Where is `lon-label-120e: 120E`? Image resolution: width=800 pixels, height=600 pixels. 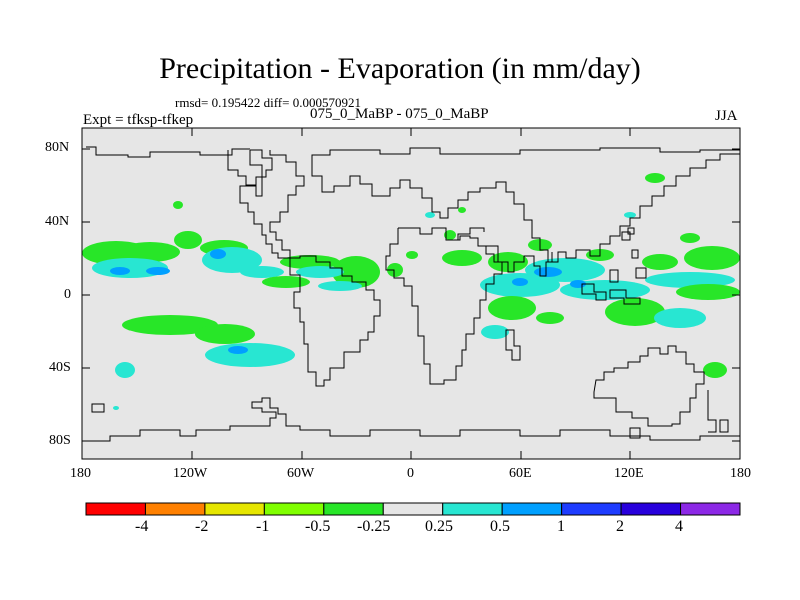 lon-label-120e: 120E is located at coordinates (629, 473).